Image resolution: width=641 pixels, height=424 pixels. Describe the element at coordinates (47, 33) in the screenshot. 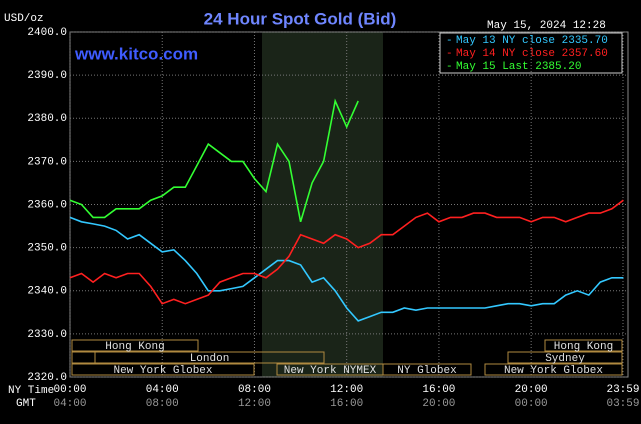

I see `y-tick-label: 2400.0` at that location.